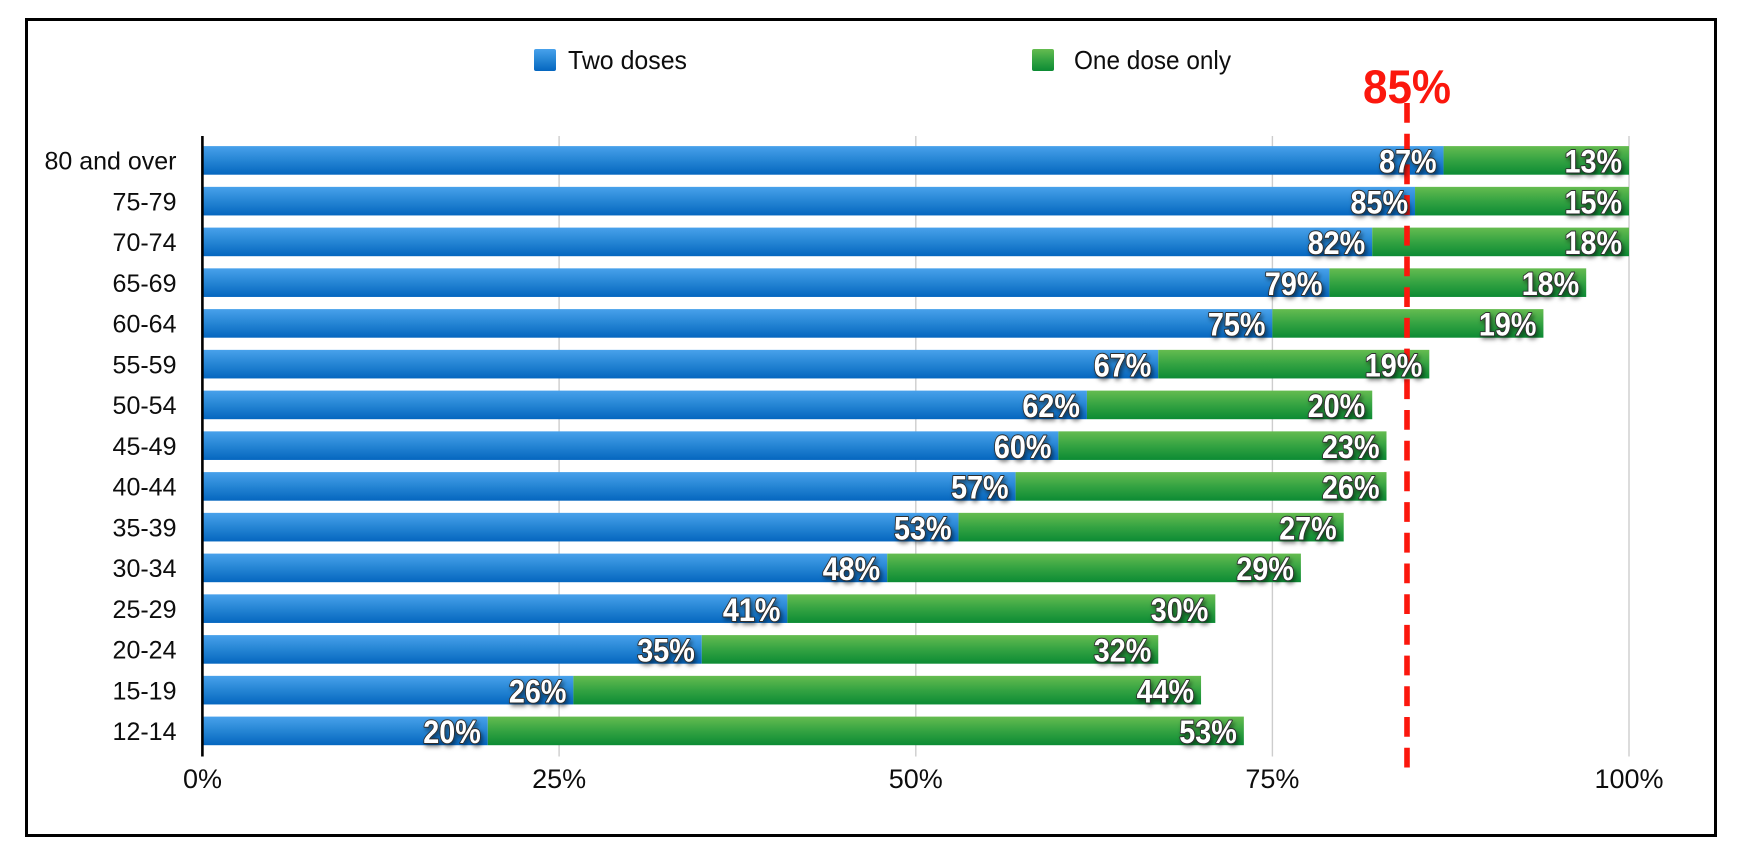  I want to click on svg-text: 50%, so click(916, 779).